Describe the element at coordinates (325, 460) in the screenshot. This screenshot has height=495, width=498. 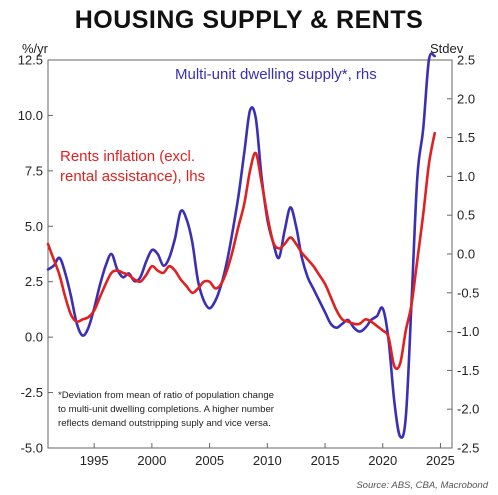
I see `x-tick-label: 2015` at that location.